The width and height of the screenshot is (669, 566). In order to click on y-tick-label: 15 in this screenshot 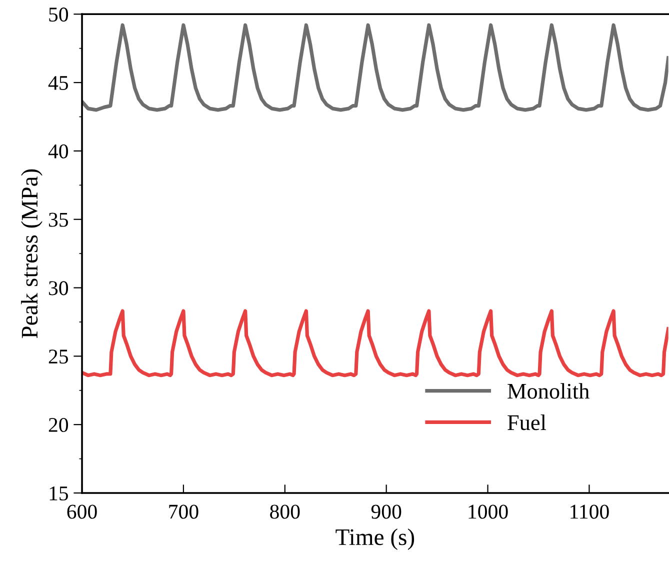, I will do `click(59, 493)`.